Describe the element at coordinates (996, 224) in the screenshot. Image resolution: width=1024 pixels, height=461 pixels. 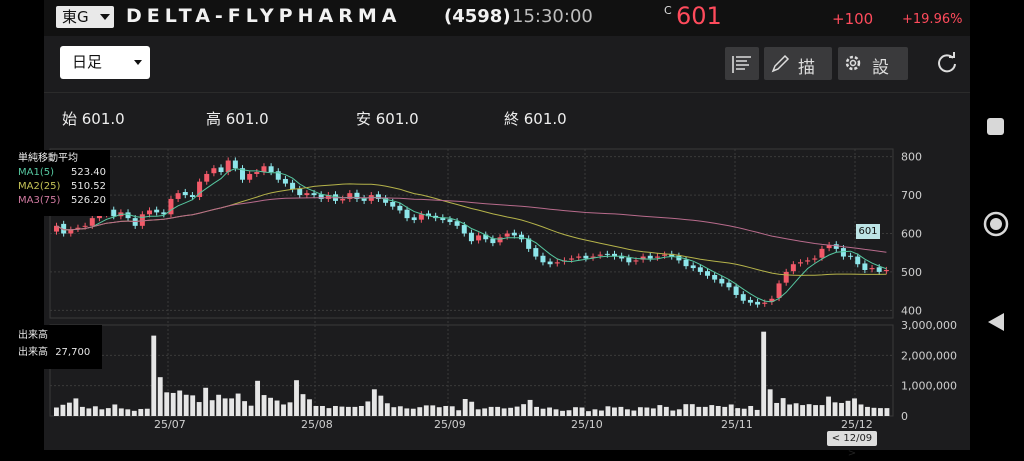
I see `home-icon` at that location.